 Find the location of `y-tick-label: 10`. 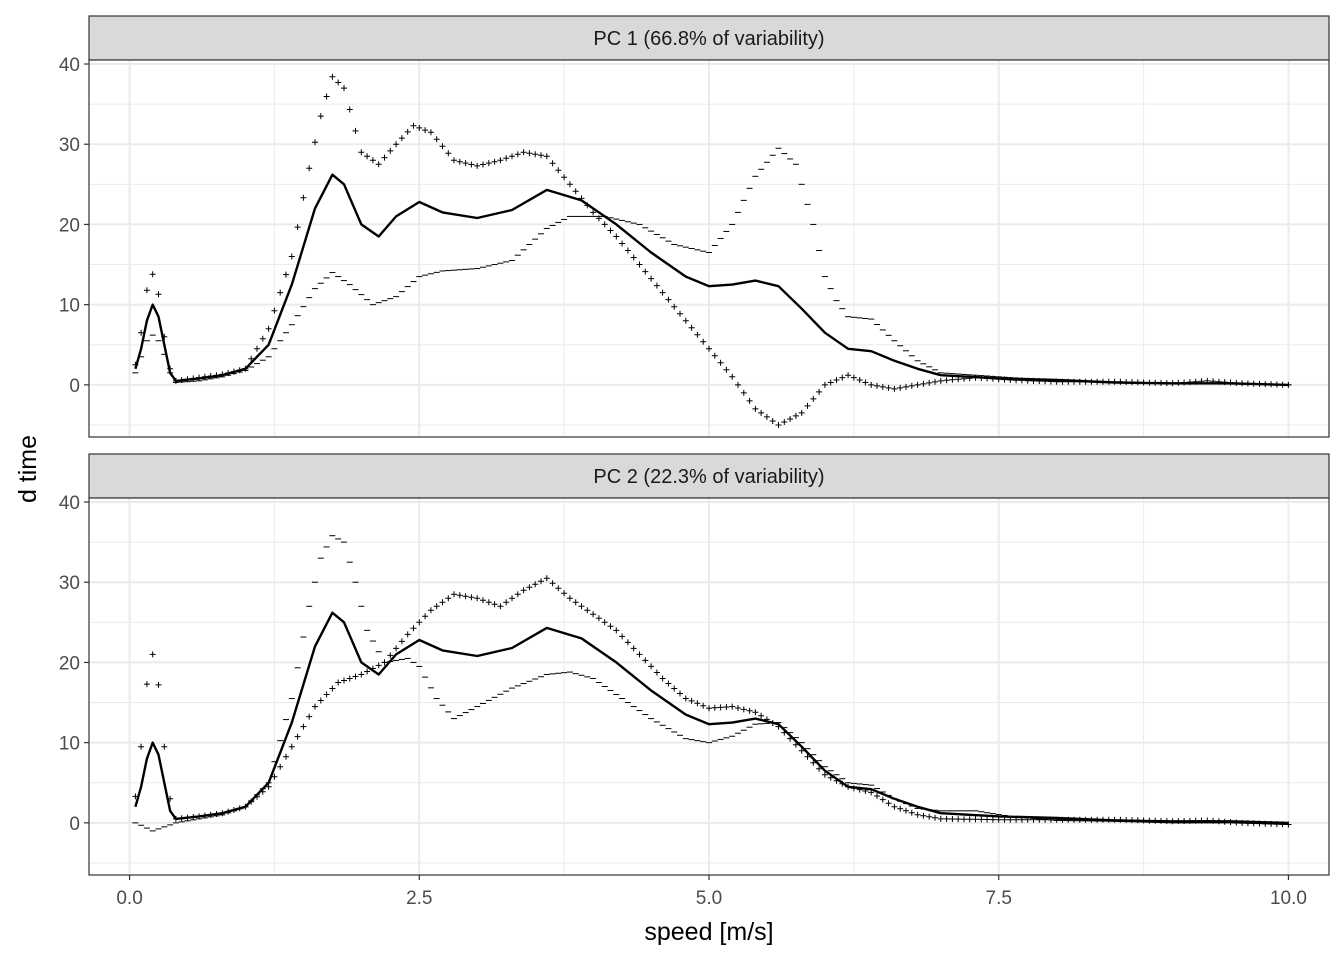

y-tick-label: 10 is located at coordinates (69, 306).